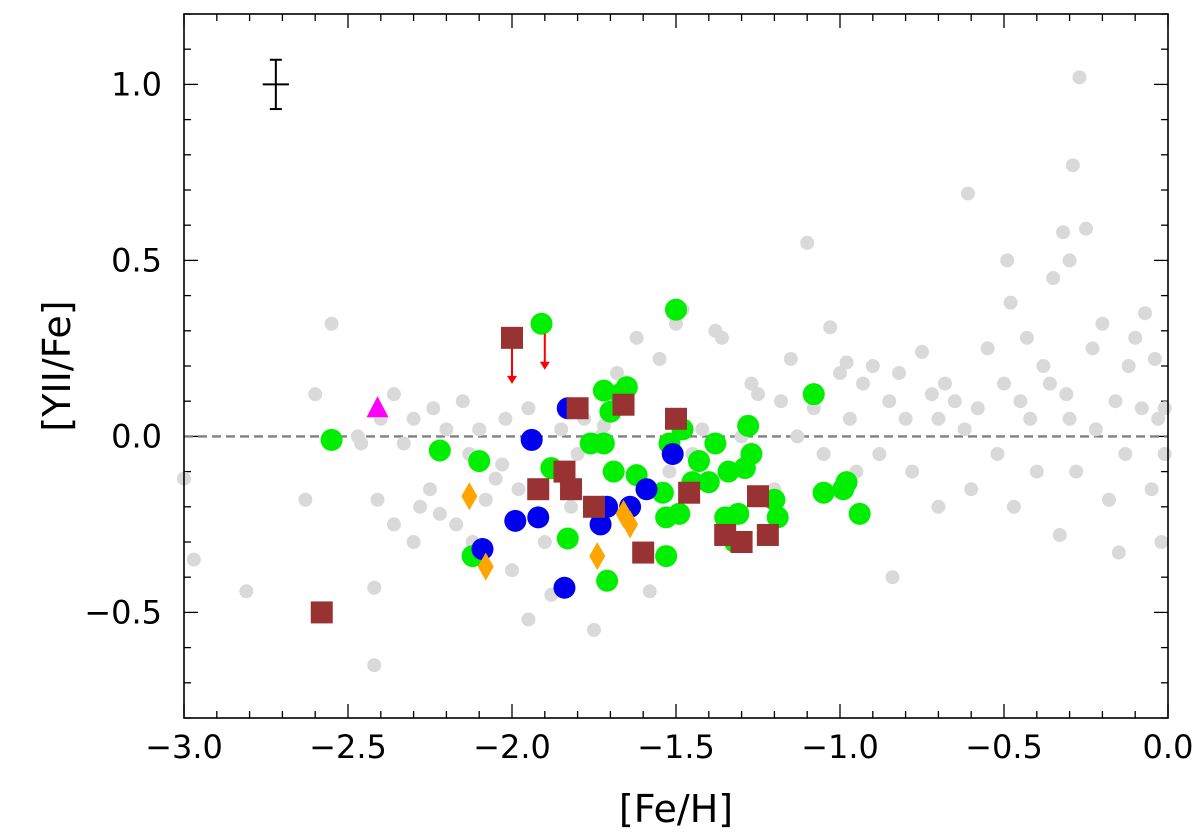 Image resolution: width=1200 pixels, height=838 pixels. What do you see at coordinates (676, 809) in the screenshot?
I see `x-axis-label: [Fe/H]` at bounding box center [676, 809].